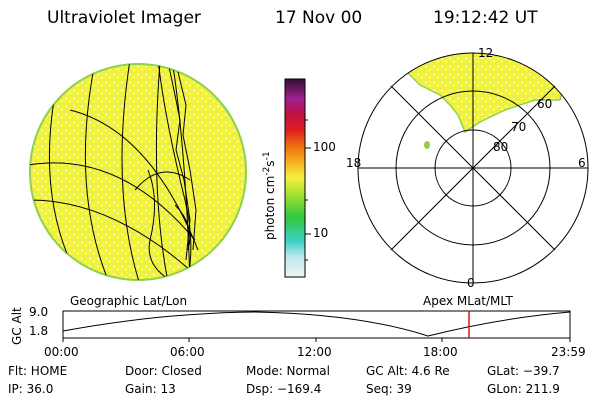 The image size is (600, 400). Describe the element at coordinates (389, 389) in the screenshot. I see `seq-info: Seq: 39` at that location.